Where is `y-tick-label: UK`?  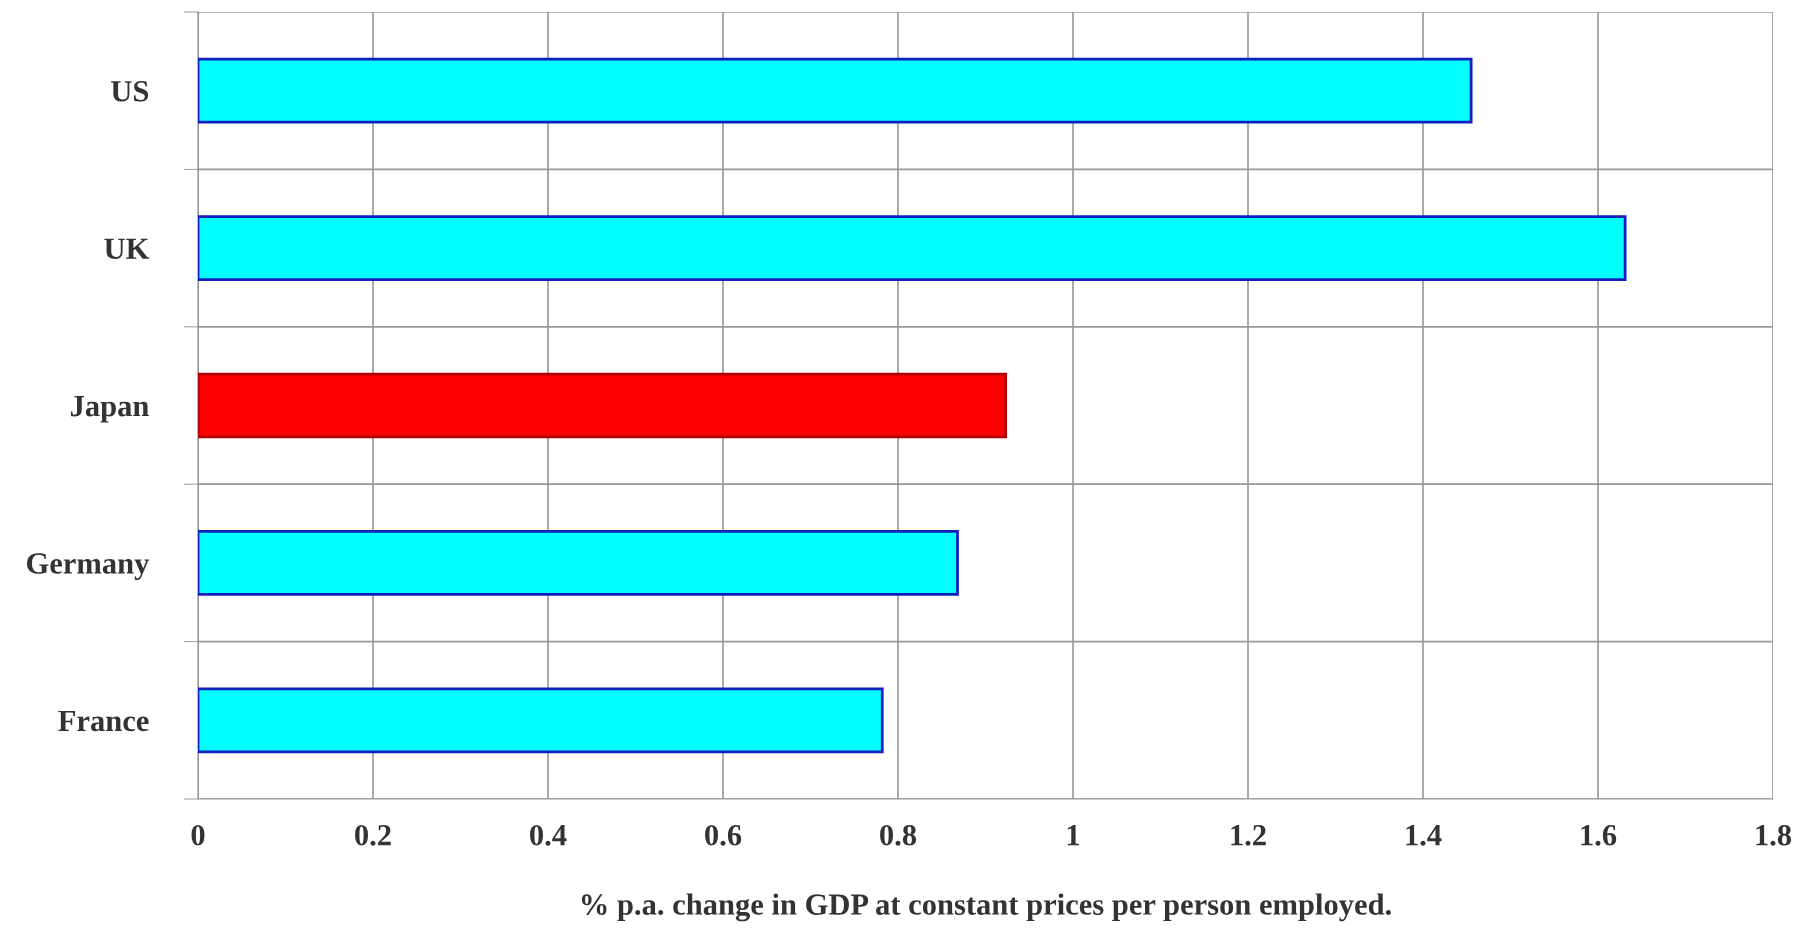 y-tick-label: UK is located at coordinates (127, 248).